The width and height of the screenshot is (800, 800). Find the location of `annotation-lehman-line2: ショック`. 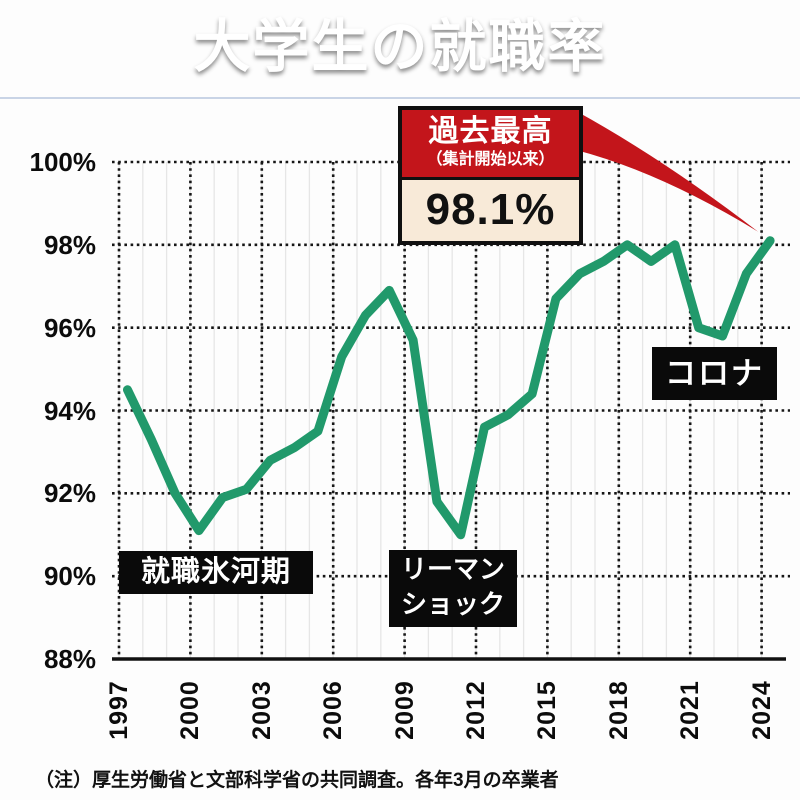

annotation-lehman-line2: ショック is located at coordinates (452, 604).